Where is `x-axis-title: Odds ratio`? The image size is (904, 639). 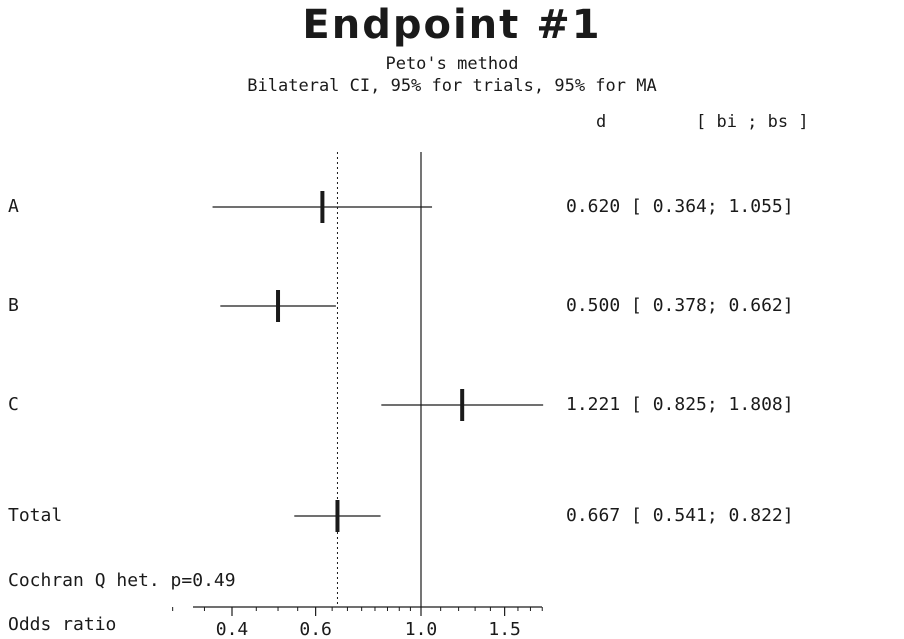
x-axis-title: Odds ratio is located at coordinates (62, 624).